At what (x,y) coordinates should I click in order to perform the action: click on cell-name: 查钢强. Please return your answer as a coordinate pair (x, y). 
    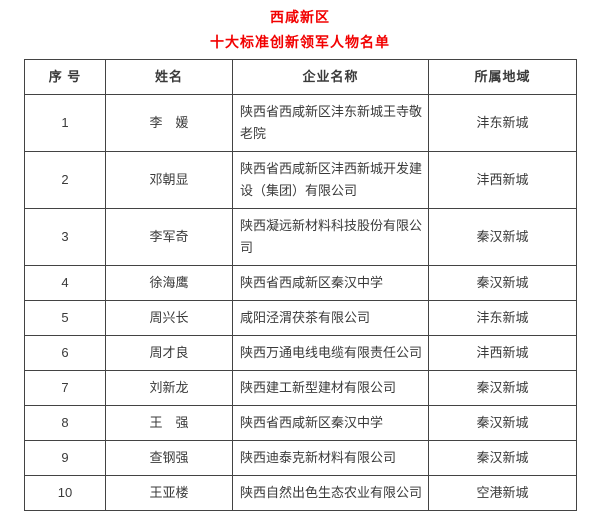
    Looking at the image, I should click on (169, 458).